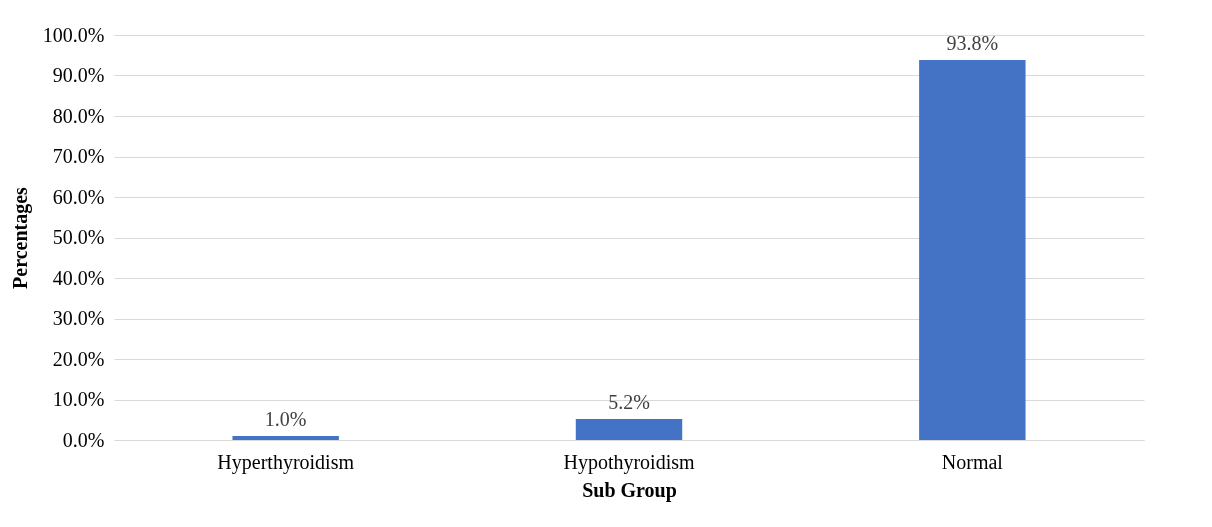 This screenshot has width=1212, height=527. What do you see at coordinates (78, 196) in the screenshot?
I see `y-tick-label: 60.0%` at bounding box center [78, 196].